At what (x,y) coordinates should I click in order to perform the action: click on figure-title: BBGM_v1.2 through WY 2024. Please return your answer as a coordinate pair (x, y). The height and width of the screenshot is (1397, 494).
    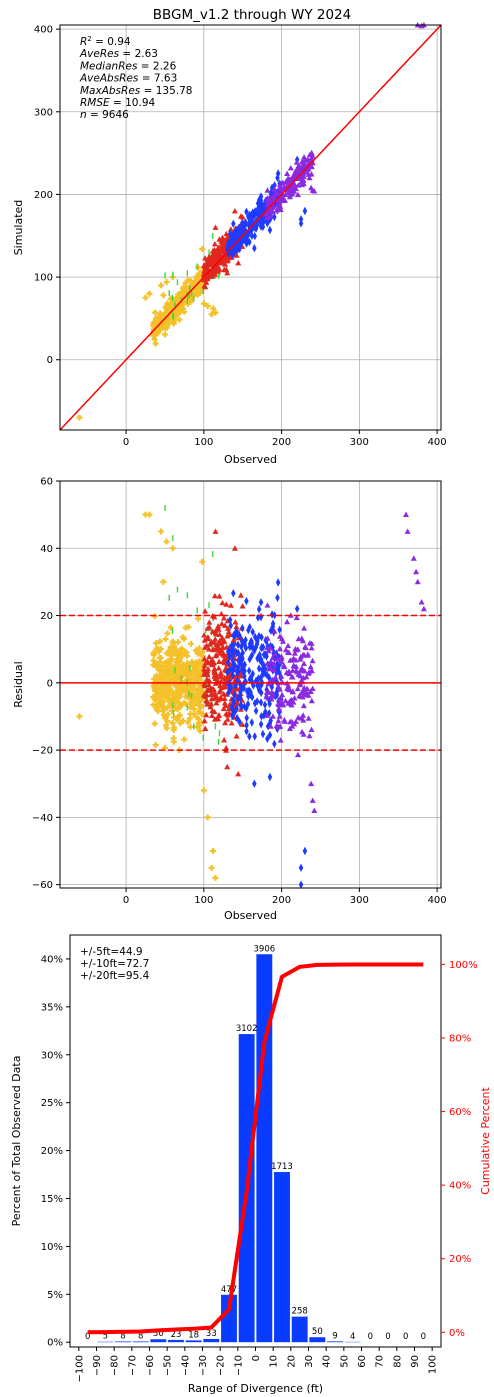
    Looking at the image, I should click on (252, 15).